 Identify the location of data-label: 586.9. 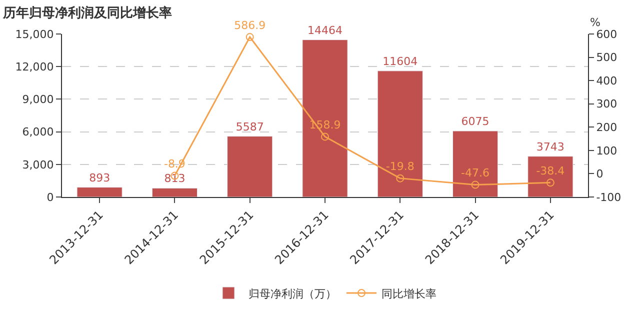
(250, 25).